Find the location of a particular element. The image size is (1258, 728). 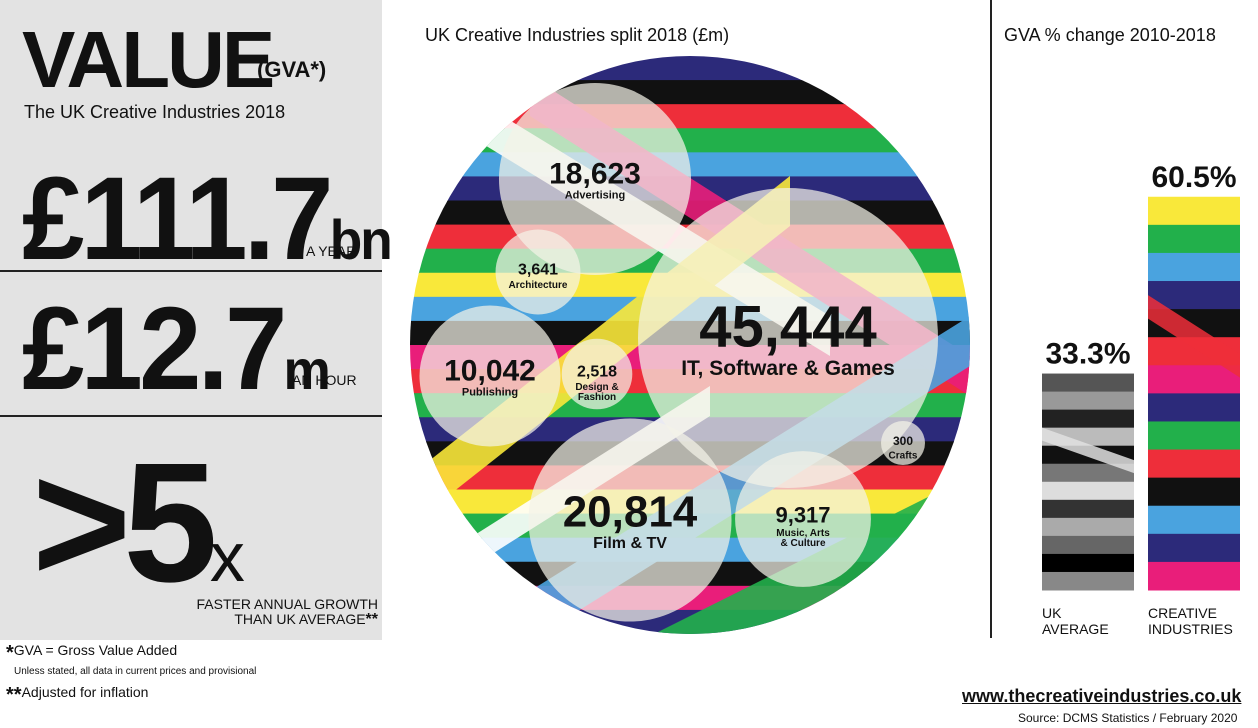

growth-figure: >5x is located at coordinates (138, 523).